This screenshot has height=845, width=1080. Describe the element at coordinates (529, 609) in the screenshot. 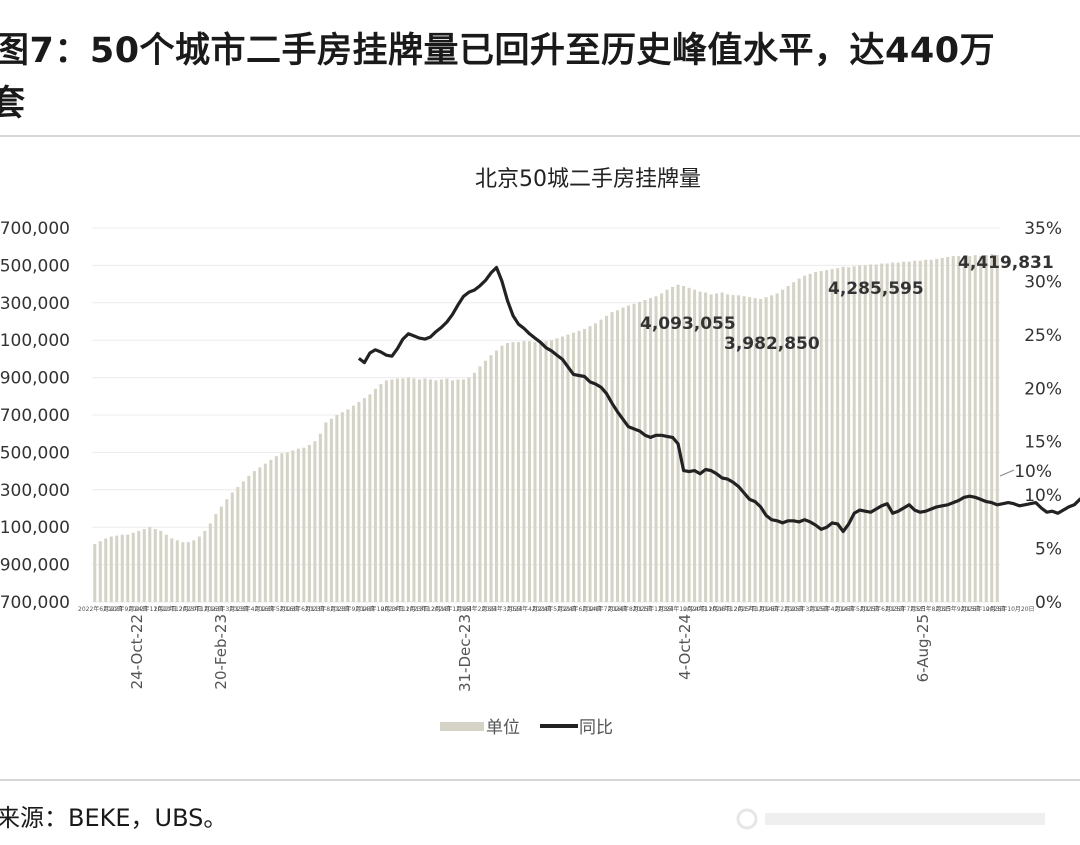

I see `x-tick-label: 2024年4月21日` at that location.